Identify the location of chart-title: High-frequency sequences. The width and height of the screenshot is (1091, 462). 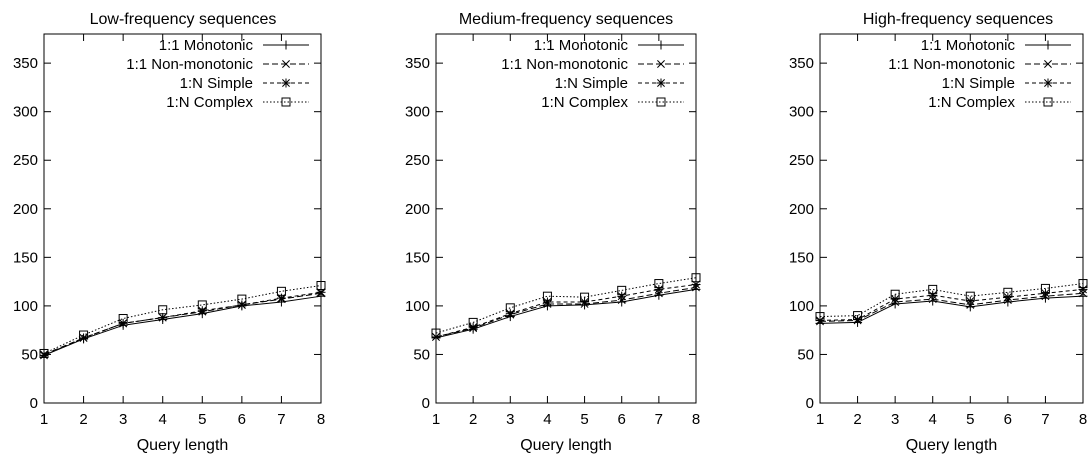
(958, 19).